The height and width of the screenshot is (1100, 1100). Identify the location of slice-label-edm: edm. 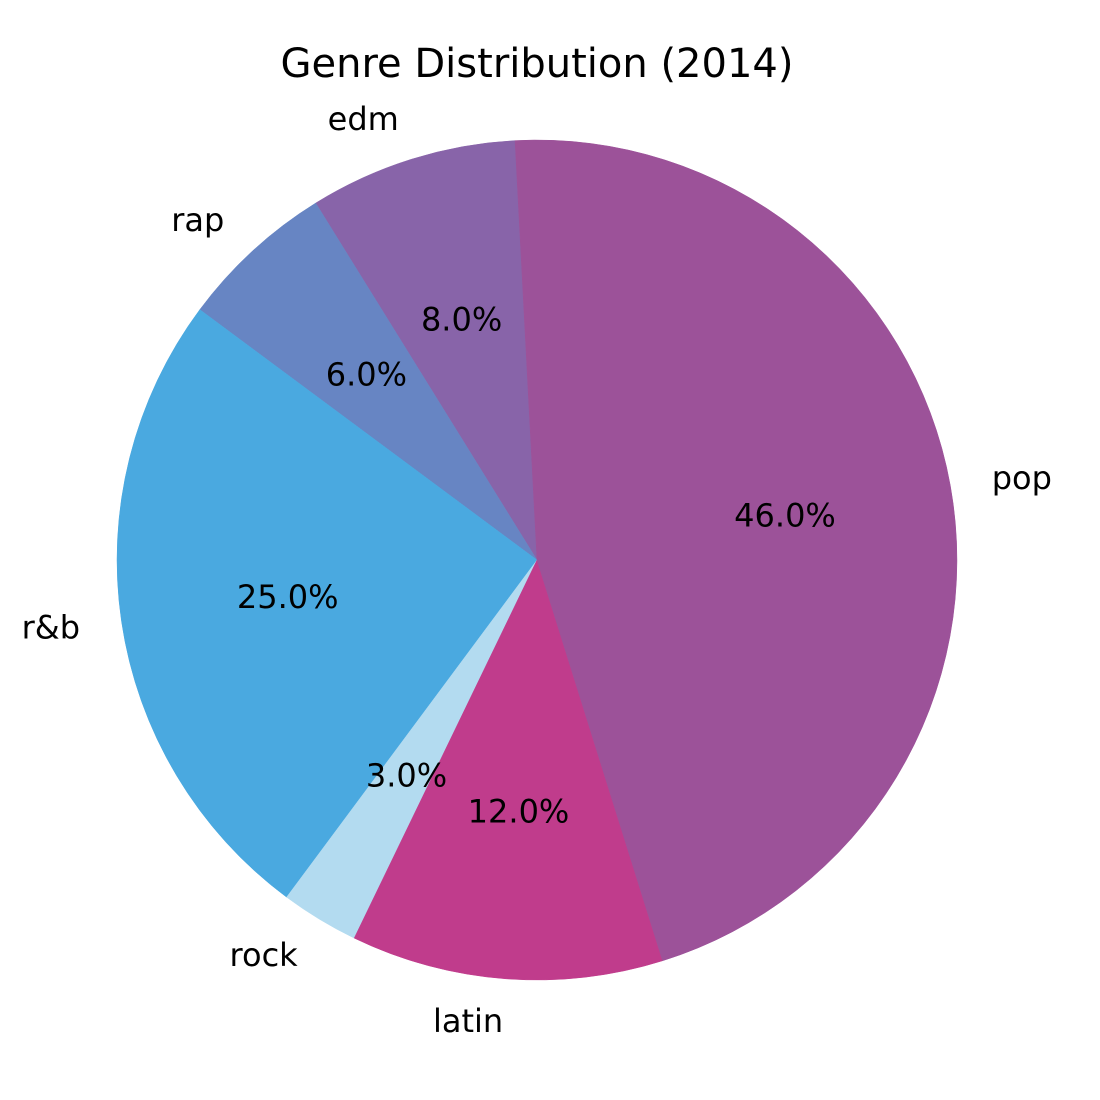
(363, 119).